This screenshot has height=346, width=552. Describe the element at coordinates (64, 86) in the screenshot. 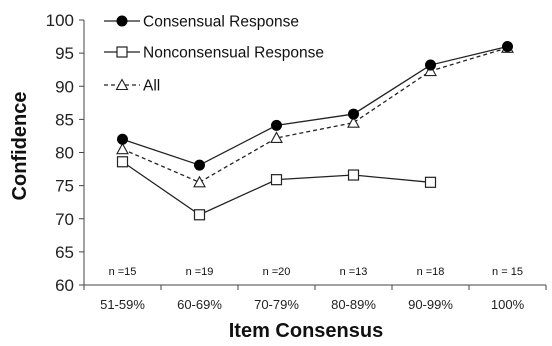

I see `y-tick-label: 90` at that location.